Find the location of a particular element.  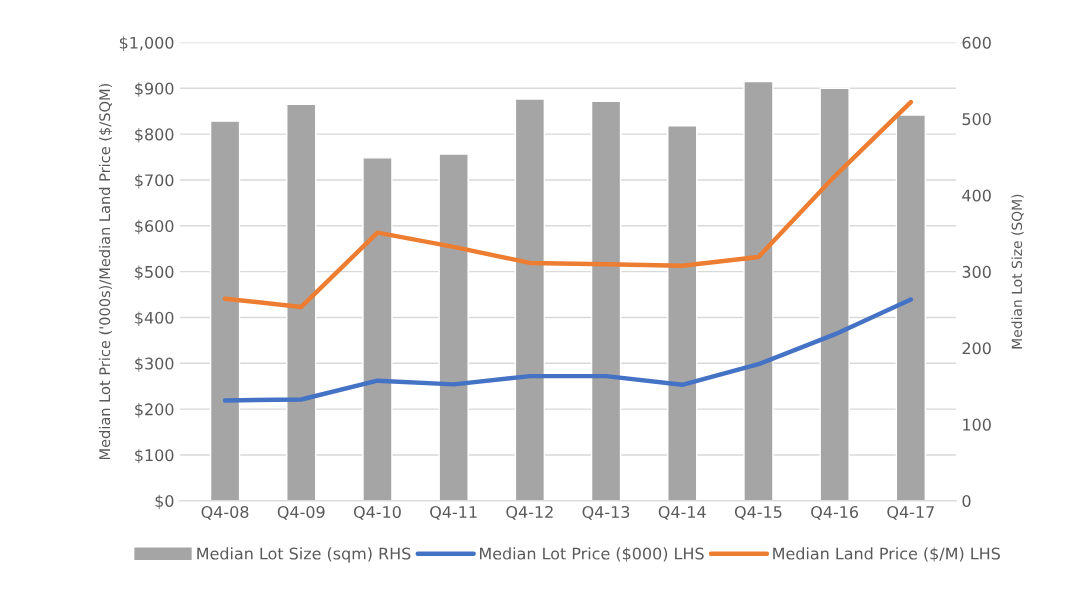

y2-tick-label: 600 is located at coordinates (976, 42).